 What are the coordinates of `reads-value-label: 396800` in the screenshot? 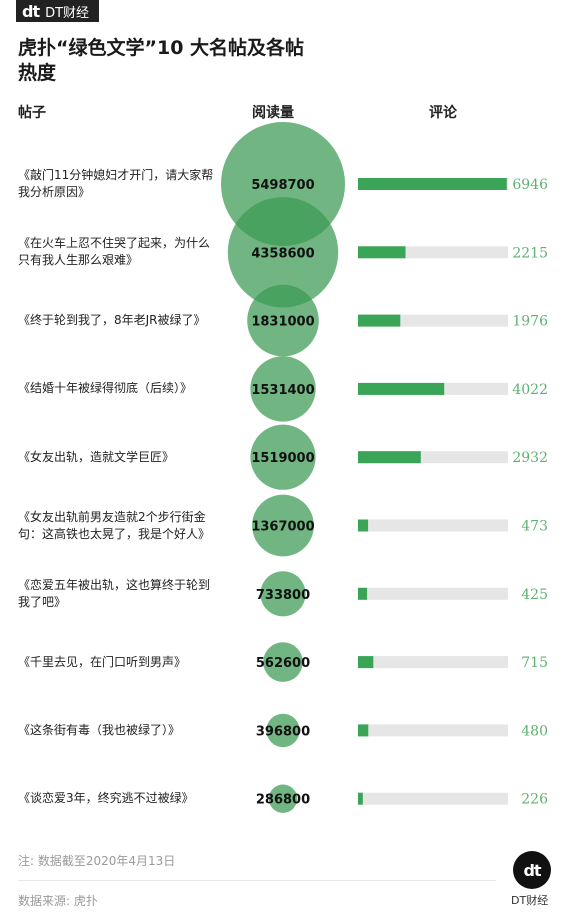 It's located at (283, 731).